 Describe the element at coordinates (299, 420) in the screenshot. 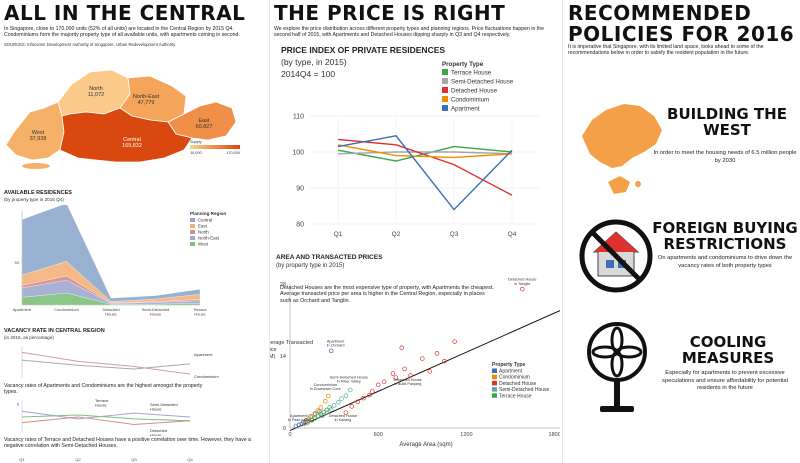

I see `scatter-annotation: in Pasir Laba` at that location.